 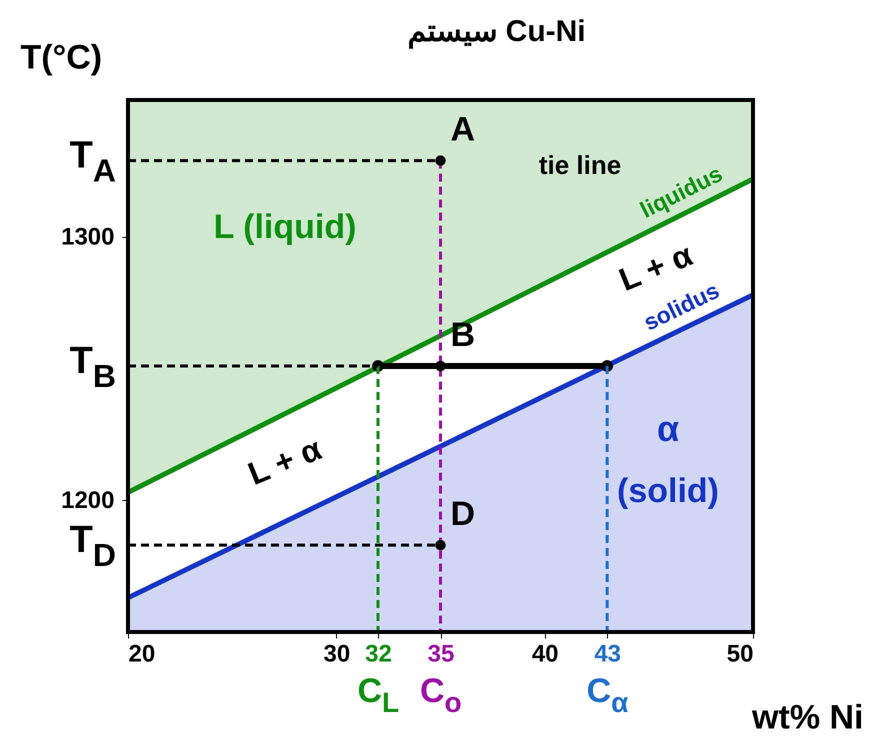 I want to click on annotation: L + α, so click(x=284, y=461).